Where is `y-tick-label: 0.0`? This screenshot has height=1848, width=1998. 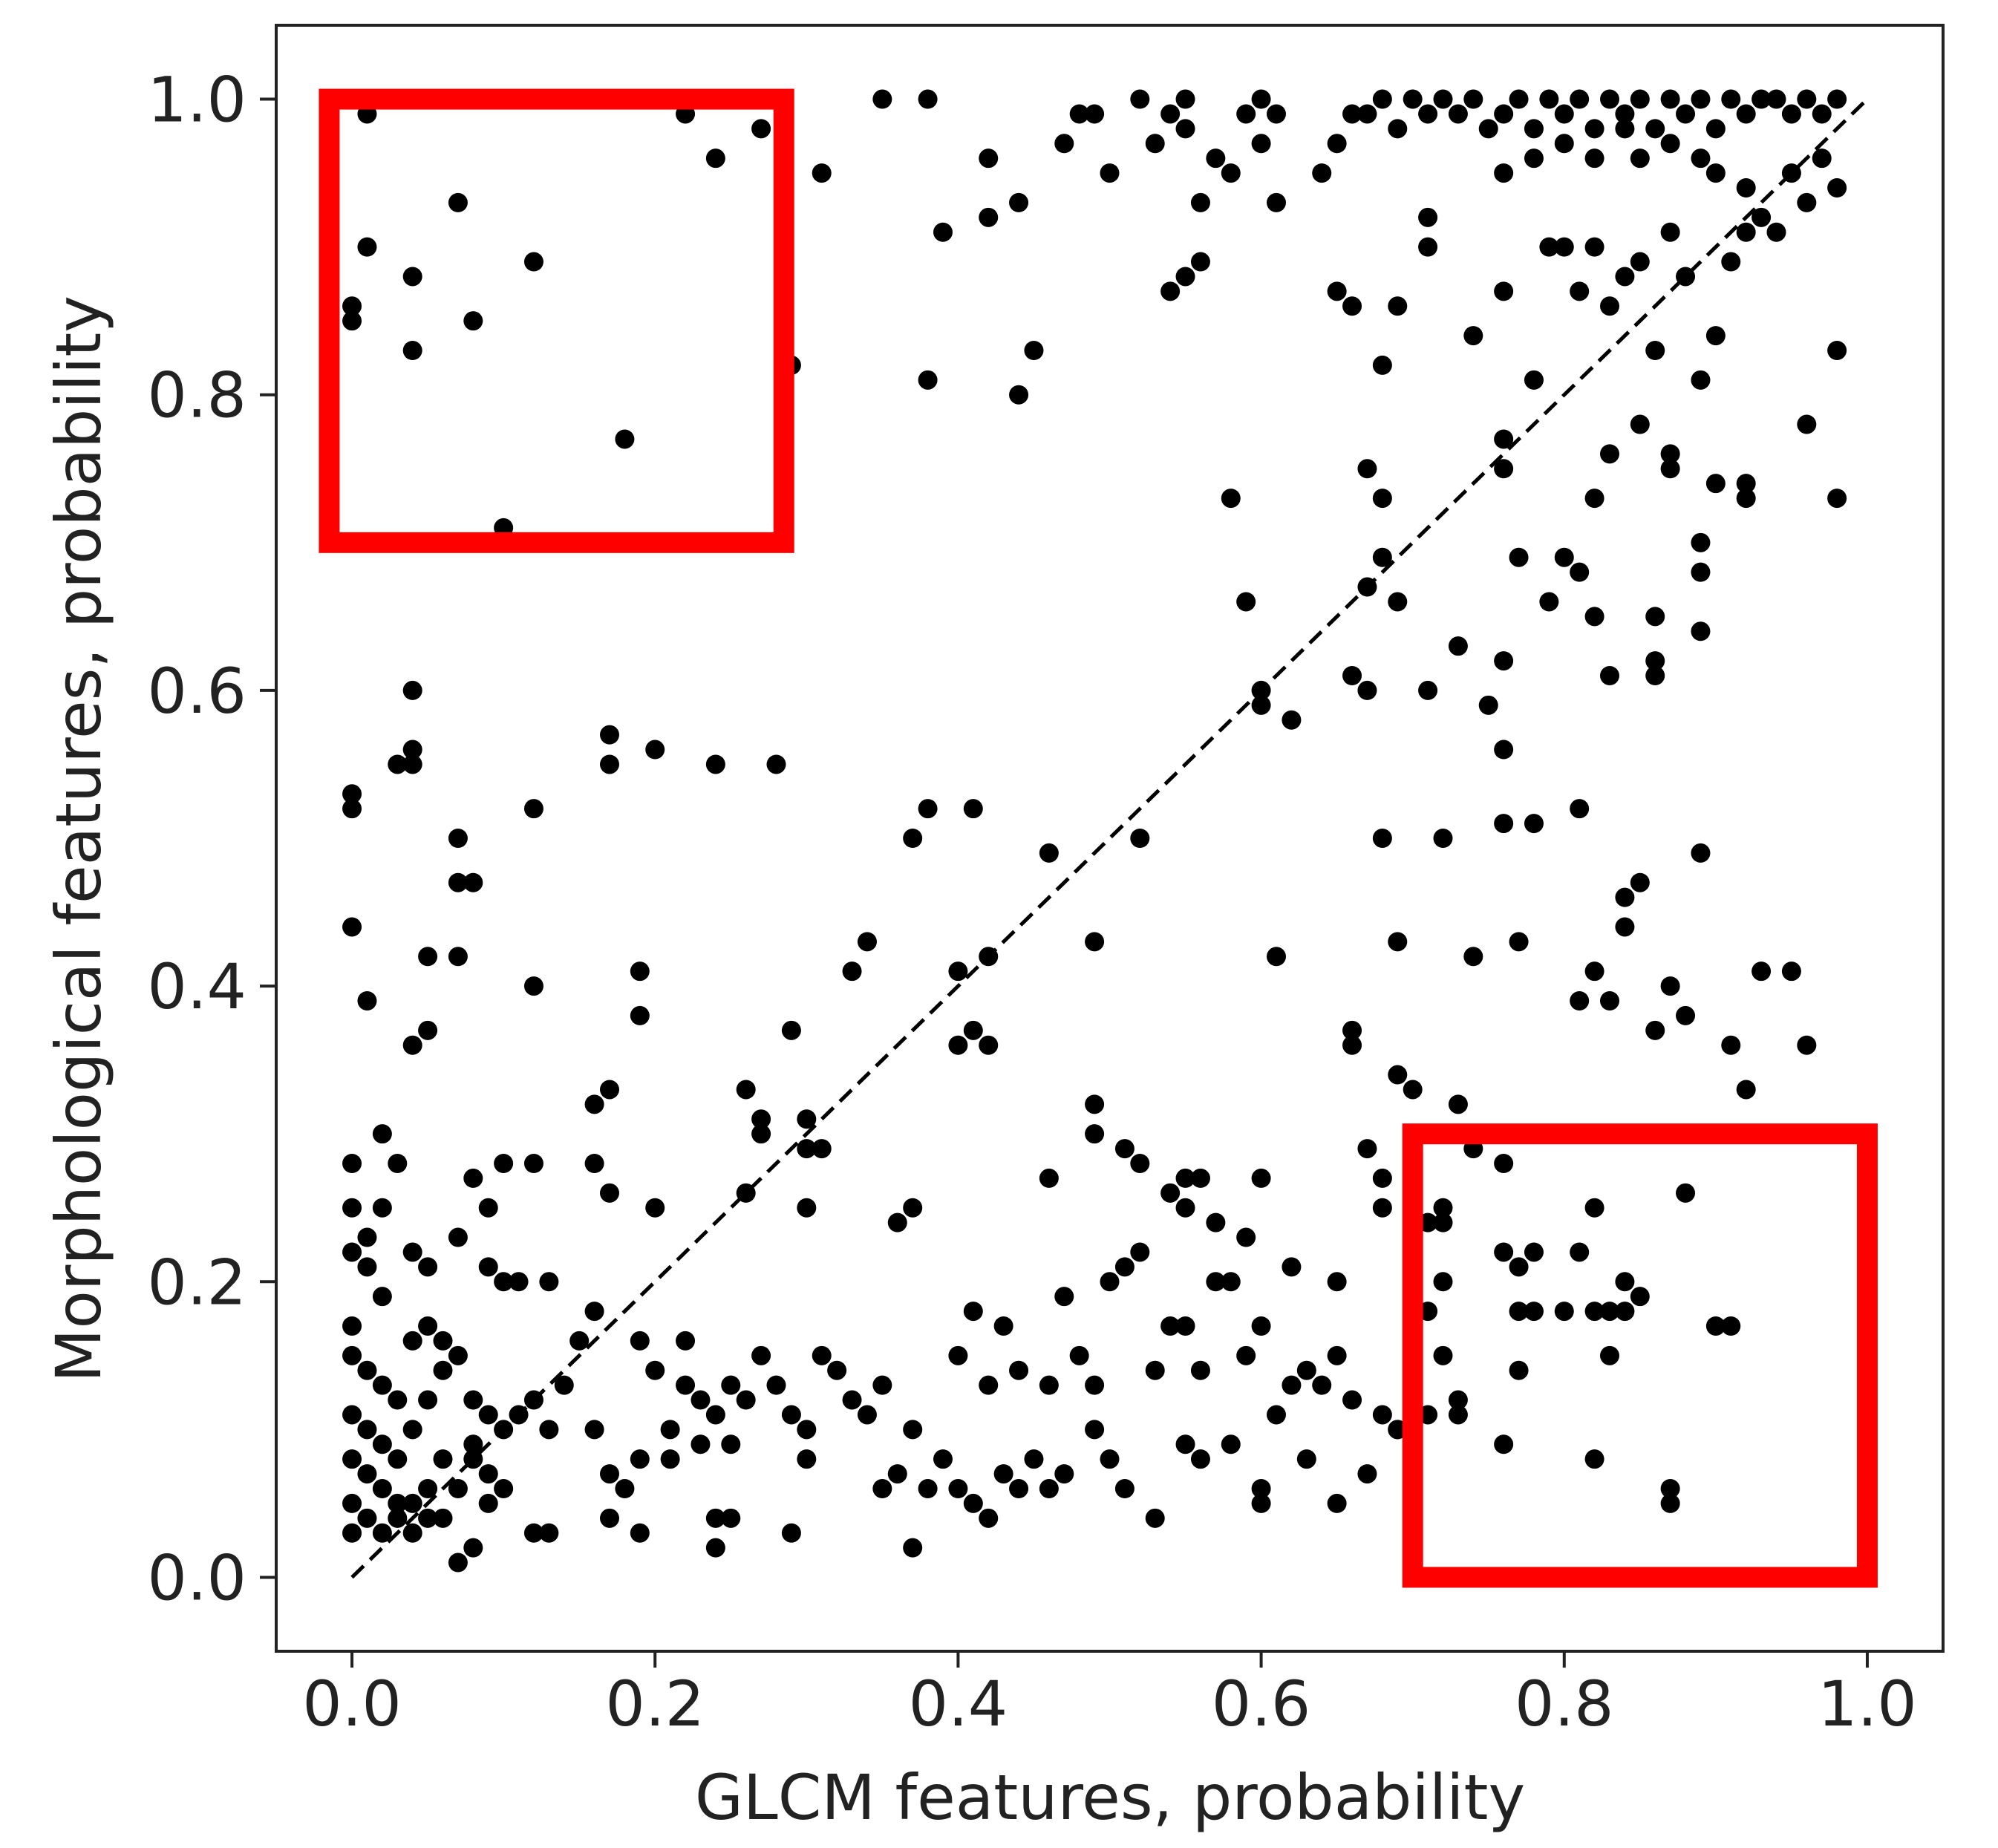
y-tick-label: 0.0 is located at coordinates (197, 1577).